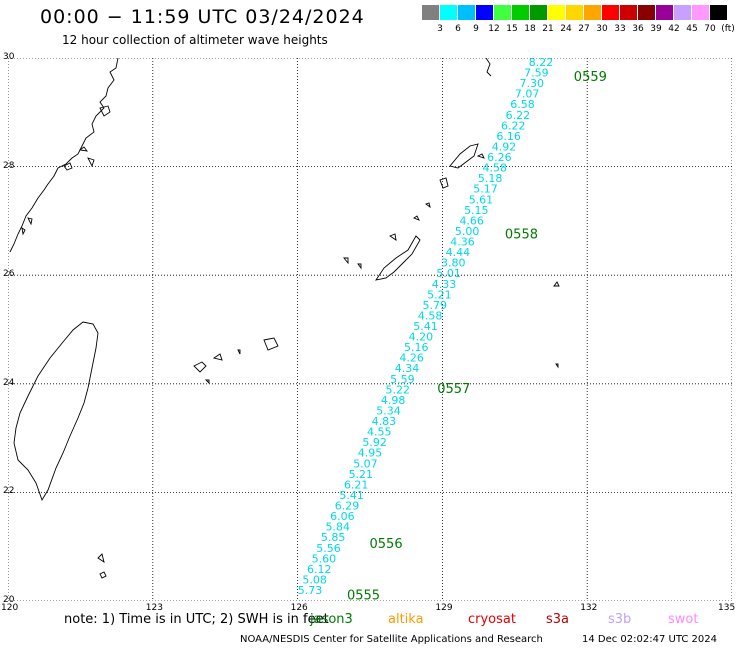 The height and width of the screenshot is (650, 740). What do you see at coordinates (416, 347) in the screenshot?
I see `wave-height-label: 5.16` at bounding box center [416, 347].